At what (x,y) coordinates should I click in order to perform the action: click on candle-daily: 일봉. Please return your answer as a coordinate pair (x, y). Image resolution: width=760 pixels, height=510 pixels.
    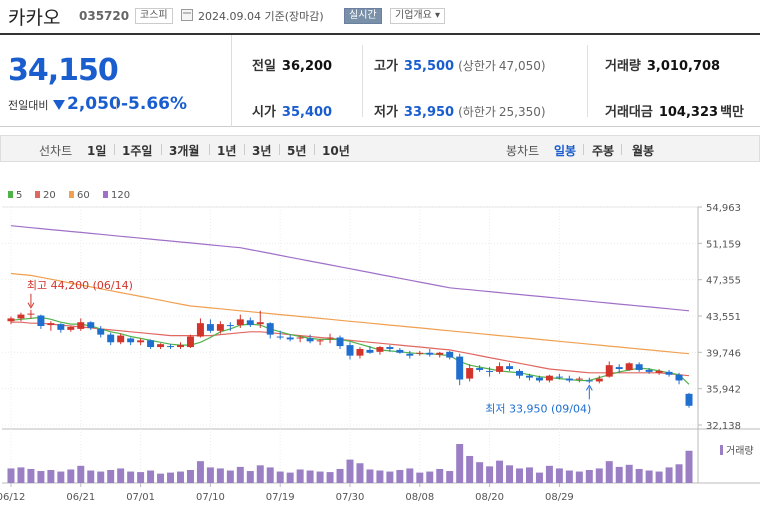
    Looking at the image, I should click on (565, 151).